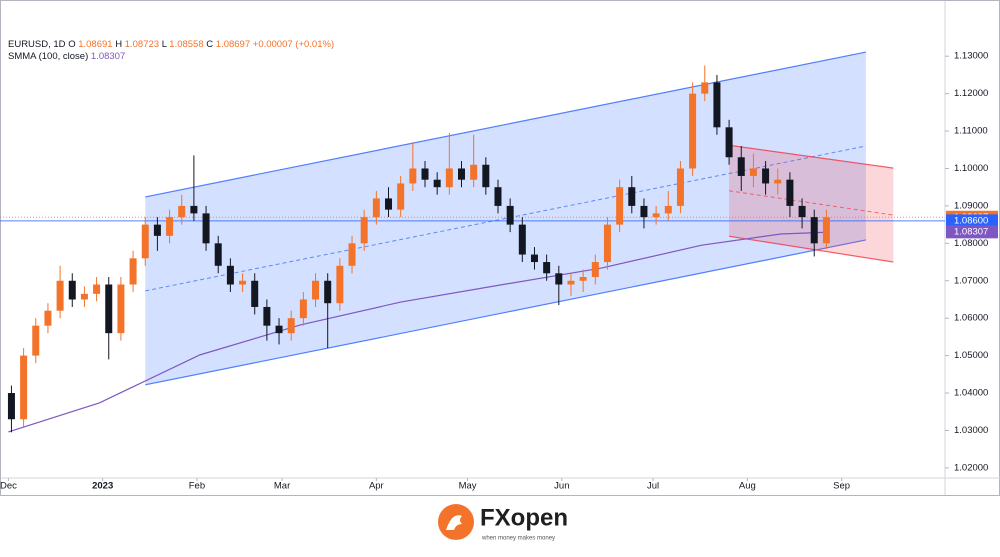 The width and height of the screenshot is (1000, 557). I want to click on footer-logo: FXopen when money makes money, so click(503, 523).